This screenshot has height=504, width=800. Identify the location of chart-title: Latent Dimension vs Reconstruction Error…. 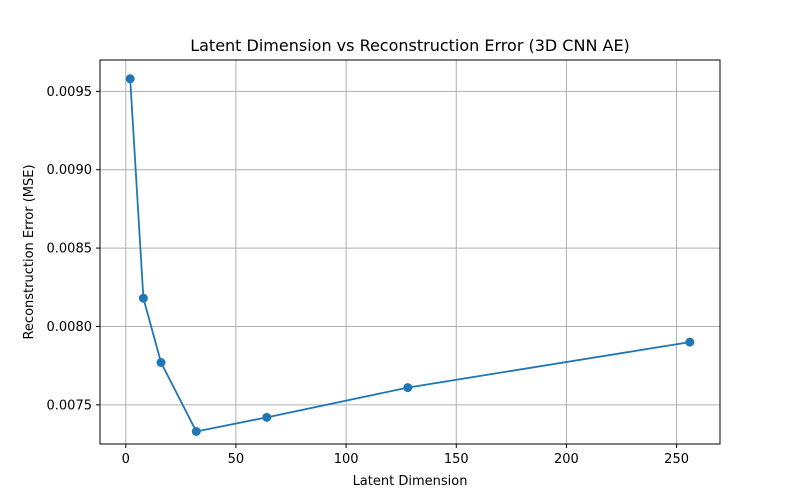
(410, 45).